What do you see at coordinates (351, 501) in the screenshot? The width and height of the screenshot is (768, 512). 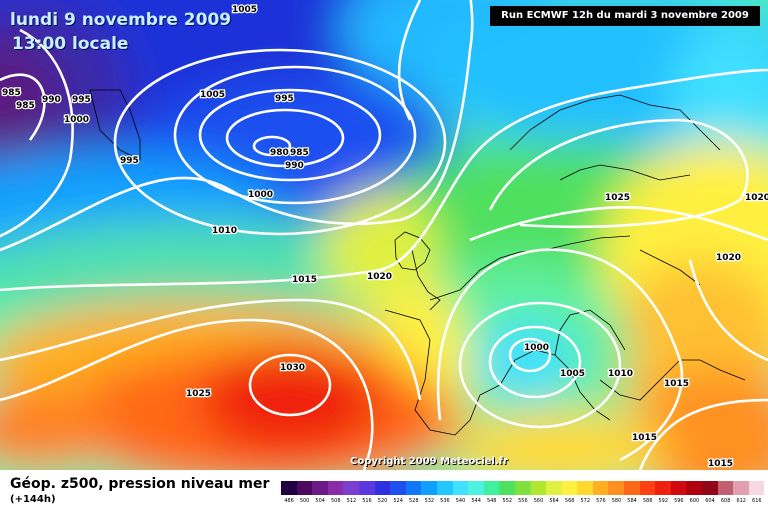 I see `scale-label: 512` at bounding box center [351, 501].